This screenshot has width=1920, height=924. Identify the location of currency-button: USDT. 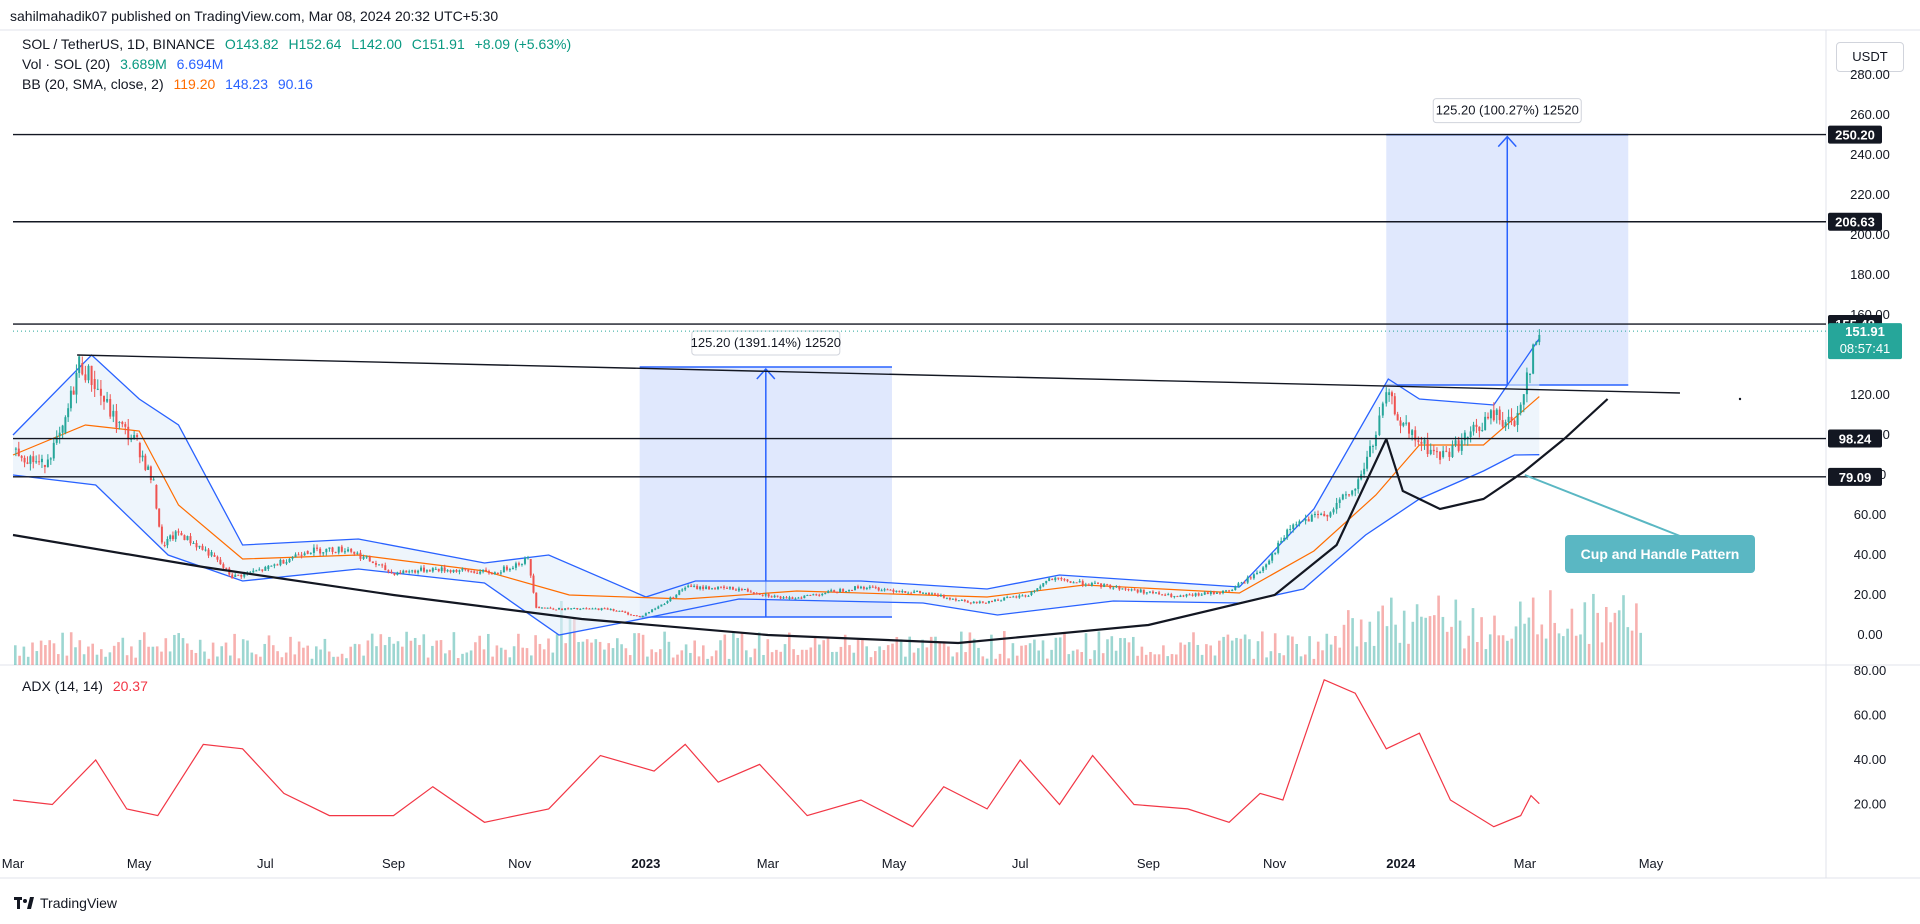
(1870, 57).